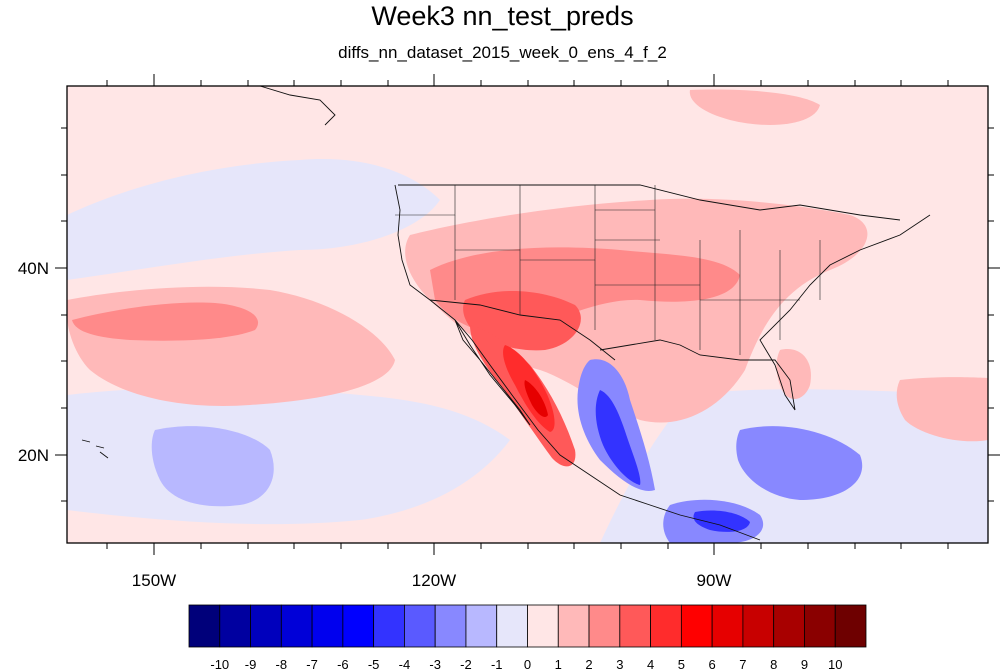 This screenshot has height=672, width=1005. What do you see at coordinates (497, 664) in the screenshot?
I see `colorbar-label: -1` at bounding box center [497, 664].